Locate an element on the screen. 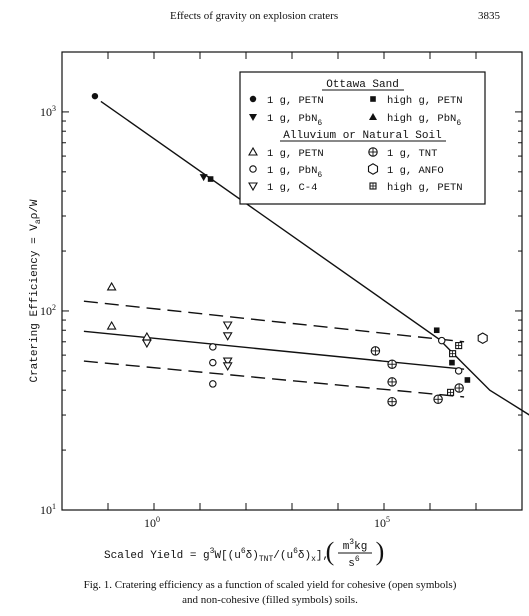 The height and width of the screenshot is (616, 529). legend-label-7: 1 g, ANFO is located at coordinates (415, 171).